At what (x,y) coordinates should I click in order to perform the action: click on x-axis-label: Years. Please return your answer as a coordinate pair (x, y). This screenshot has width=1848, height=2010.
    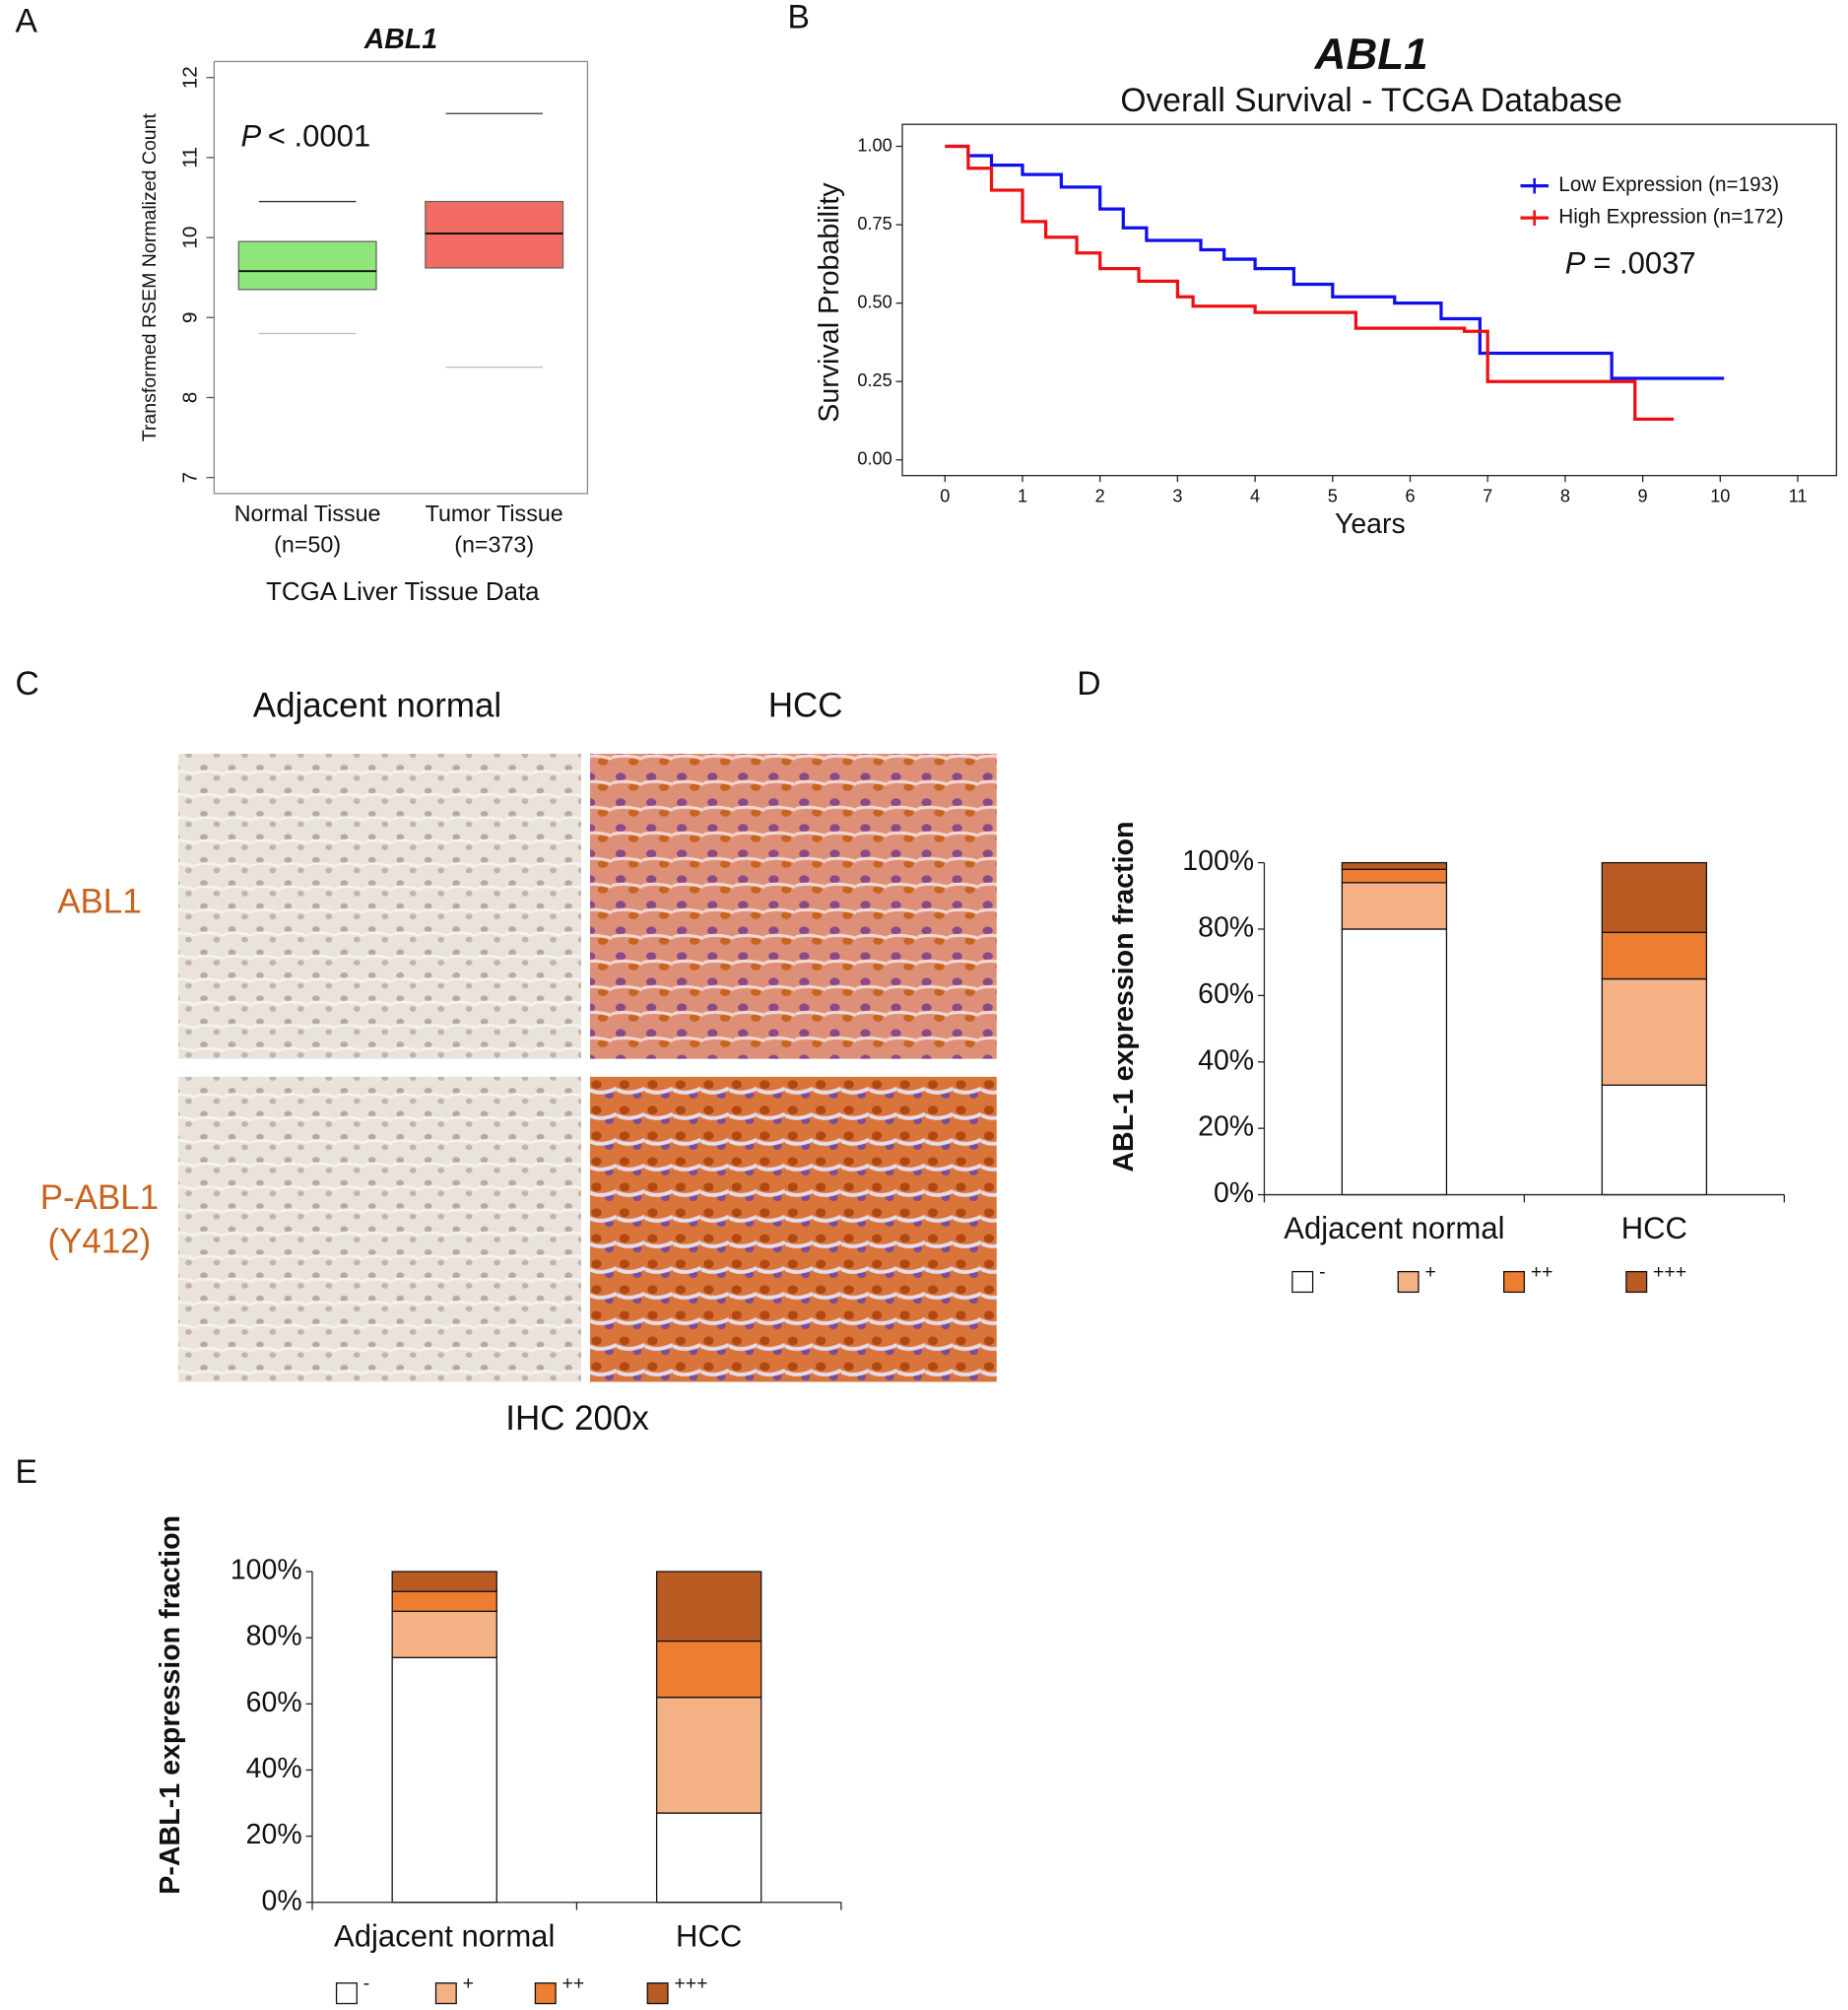
    Looking at the image, I should click on (1370, 524).